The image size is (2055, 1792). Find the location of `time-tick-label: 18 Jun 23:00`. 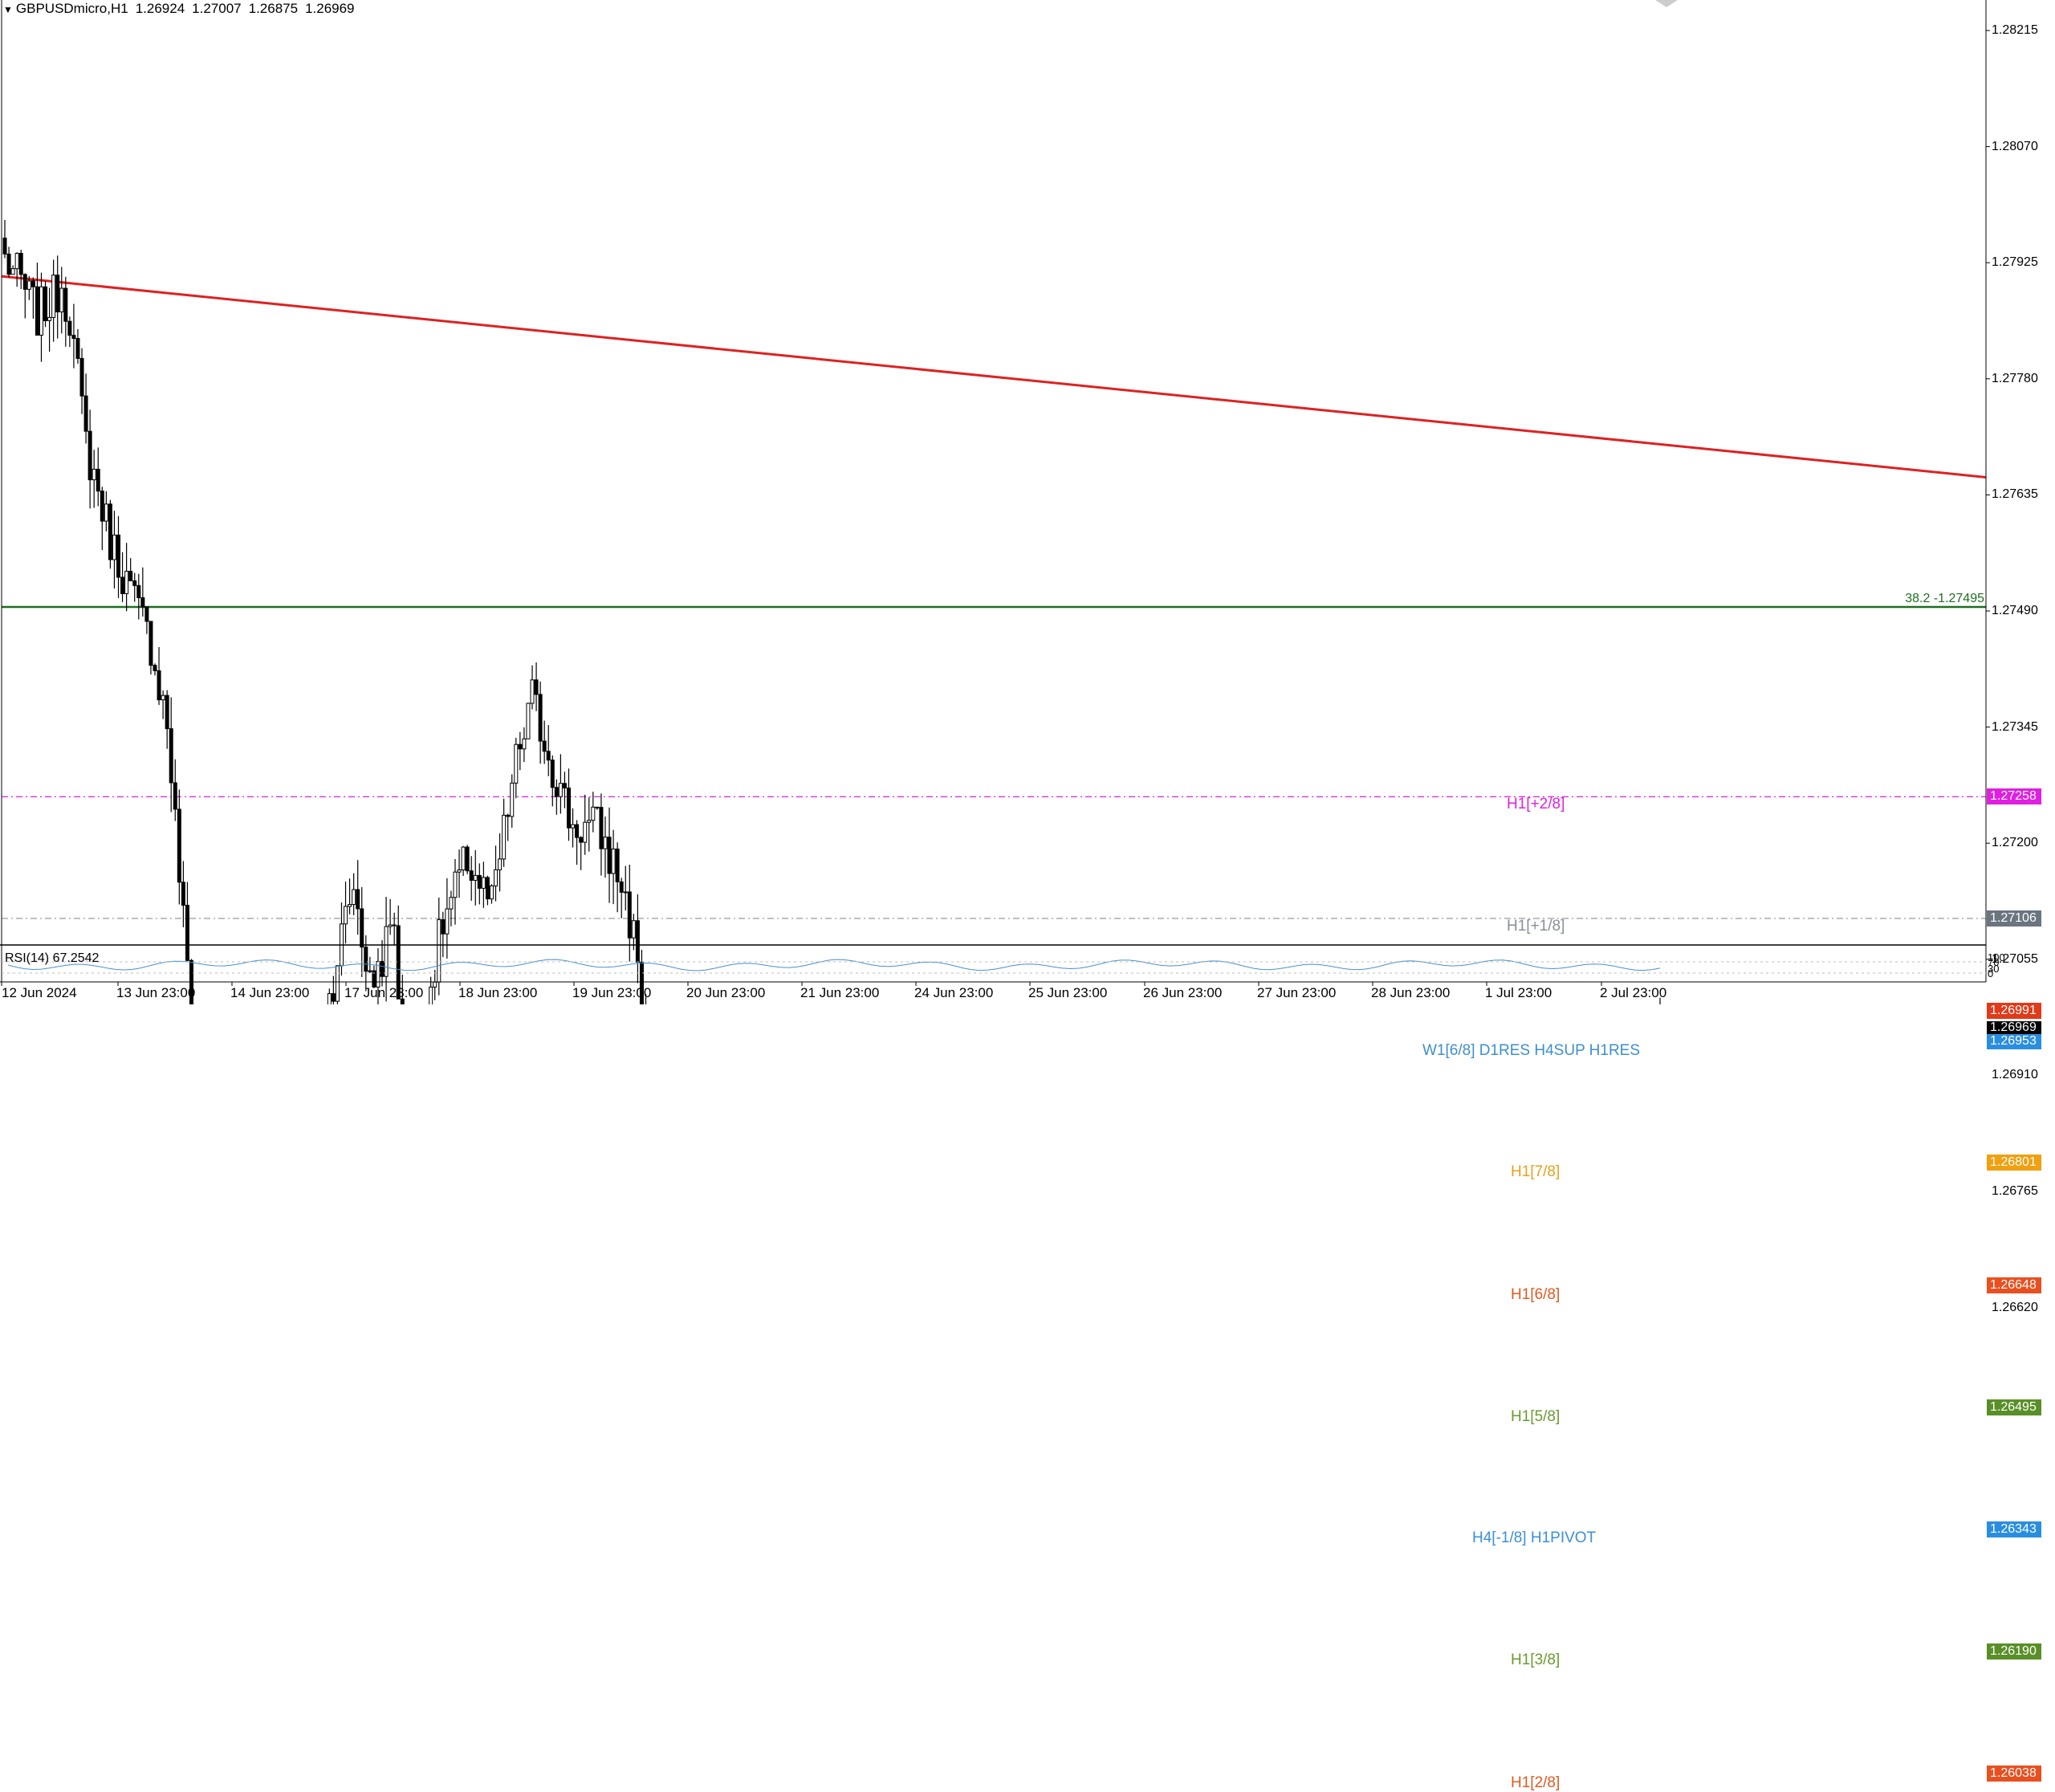

time-tick-label: 18 Jun 23:00 is located at coordinates (498, 992).